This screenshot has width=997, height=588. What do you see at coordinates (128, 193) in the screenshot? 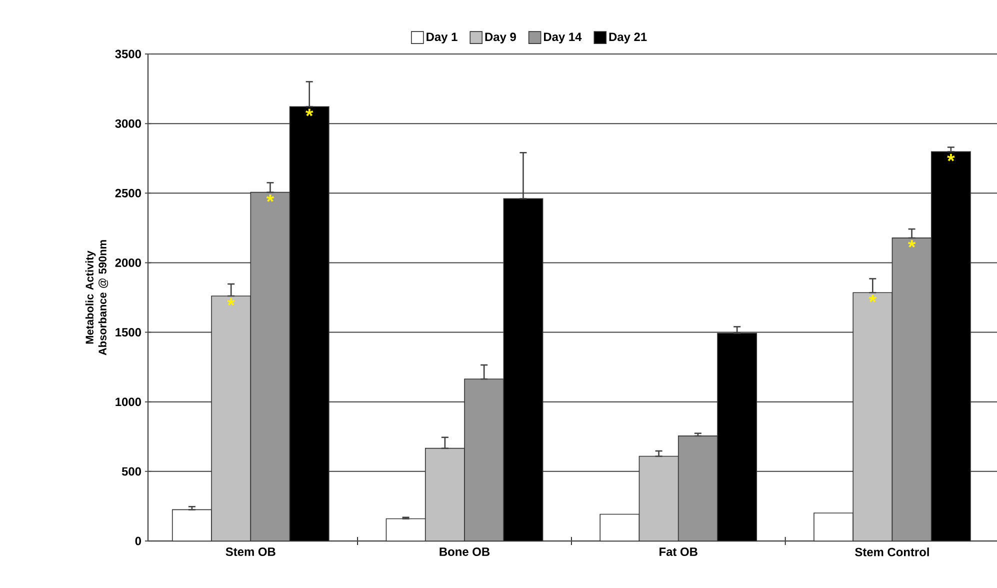
I see `y-tick-label: 2500` at bounding box center [128, 193].